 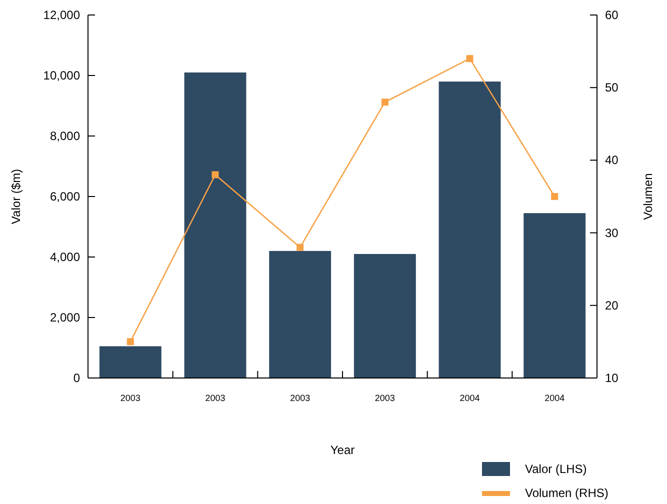 What do you see at coordinates (612, 15) in the screenshot?
I see `y2-tick-label: 60` at bounding box center [612, 15].